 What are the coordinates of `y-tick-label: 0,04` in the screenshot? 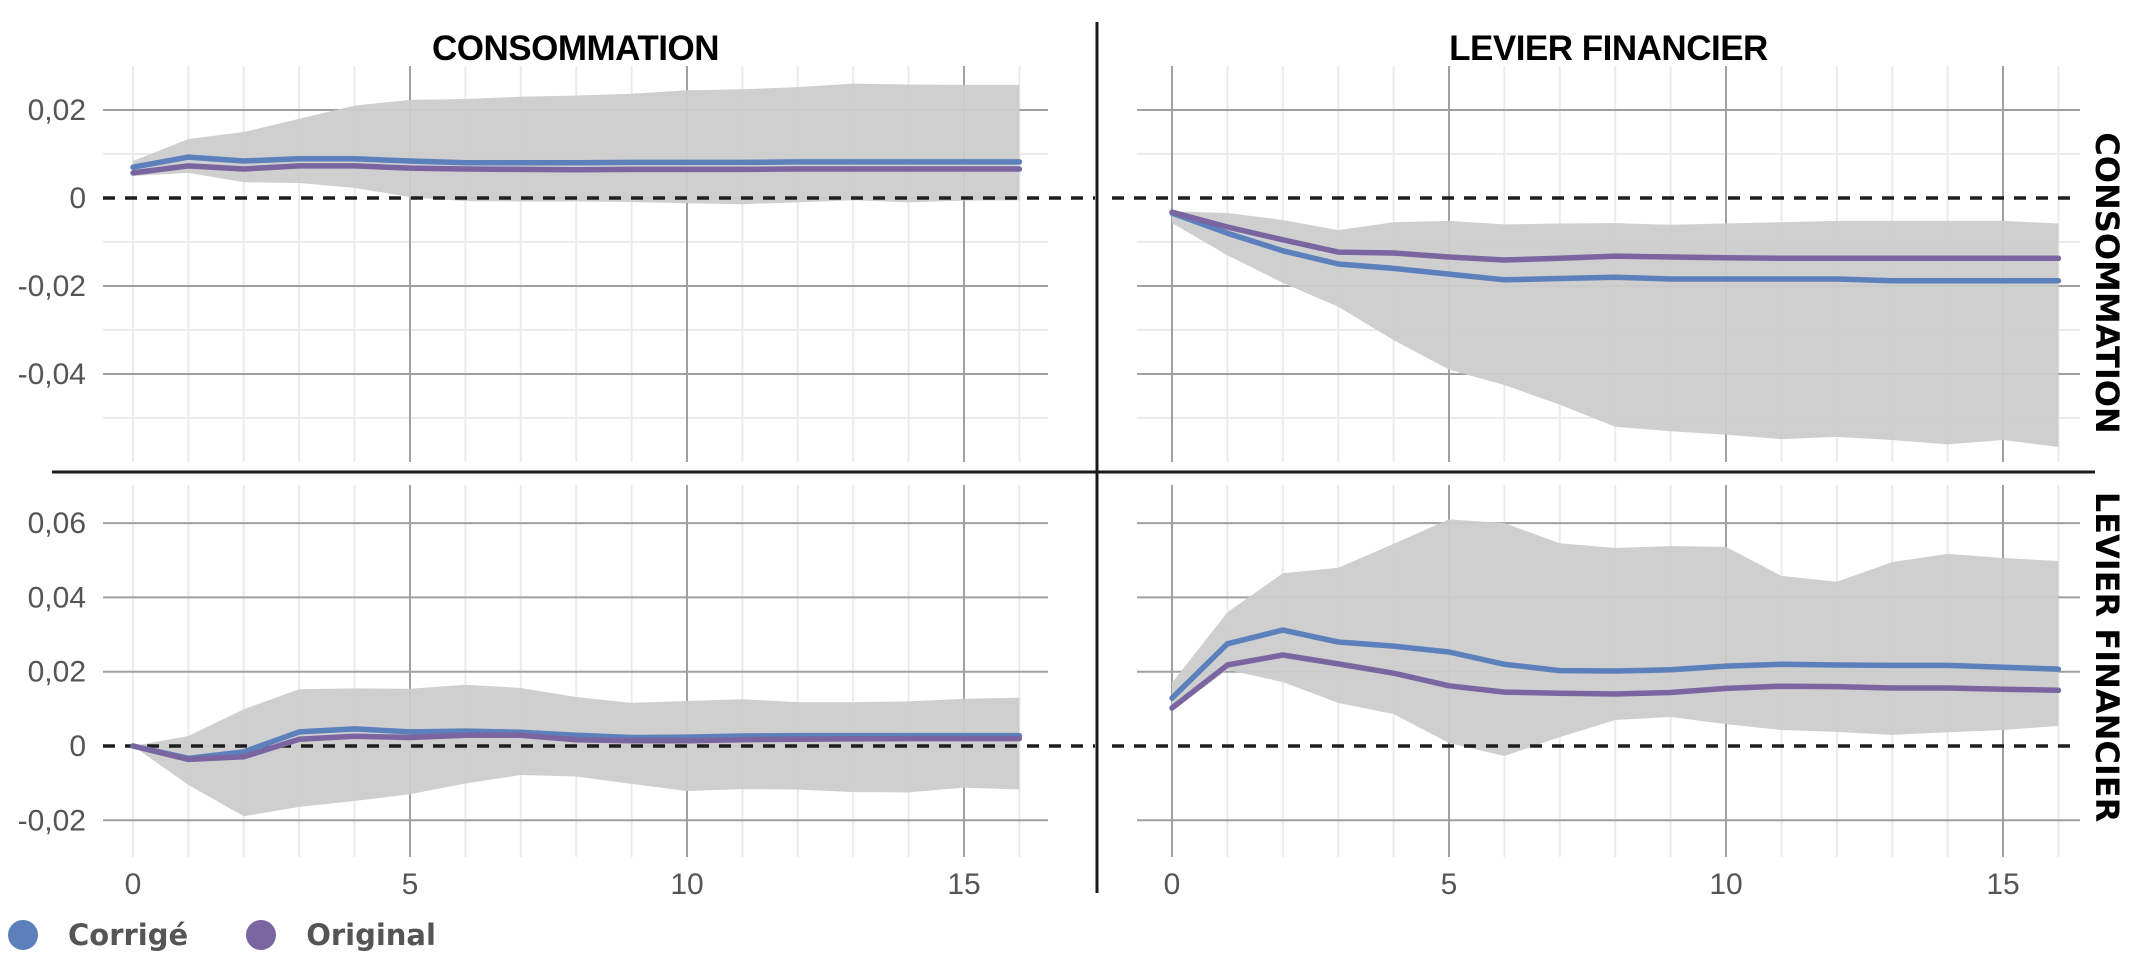 It's located at (57, 597).